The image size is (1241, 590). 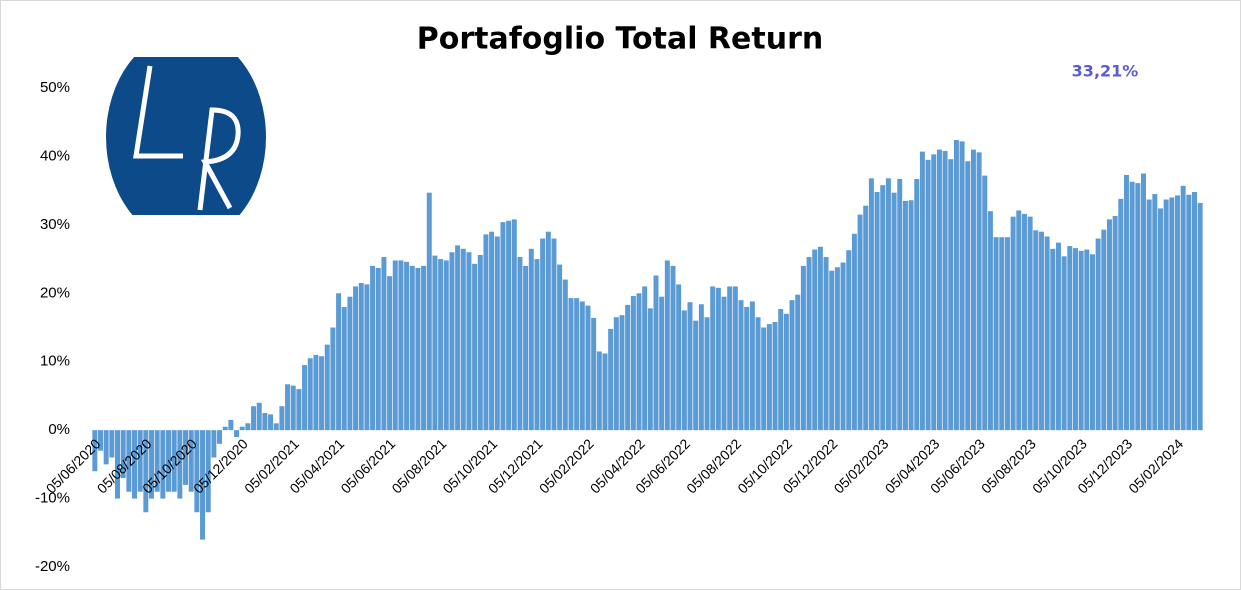 I want to click on chart-title: Portafoglio Total Return, so click(x=620, y=39).